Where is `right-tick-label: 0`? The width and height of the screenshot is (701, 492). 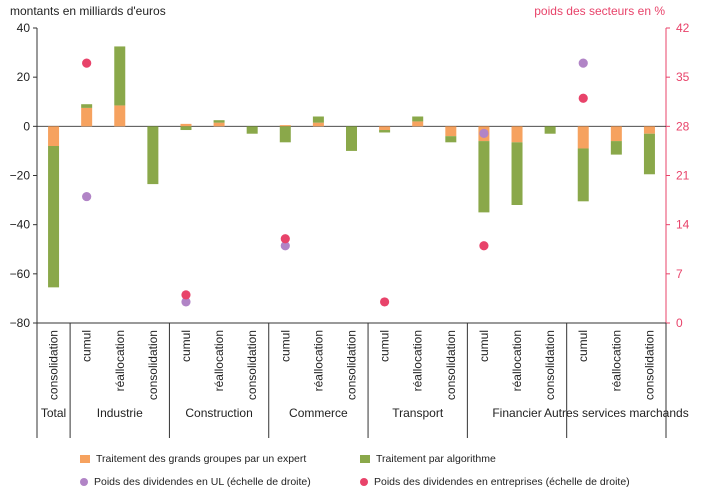 right-tick-label: 0 is located at coordinates (679, 323).